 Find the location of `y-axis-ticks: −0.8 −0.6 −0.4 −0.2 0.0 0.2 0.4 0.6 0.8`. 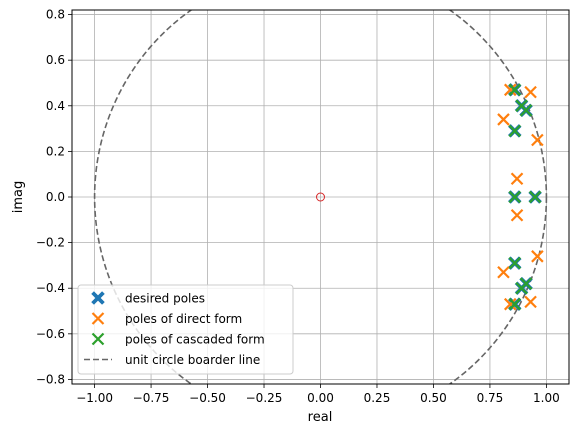

y-axis-ticks: −0.8 −0.6 −0.4 −0.2 0.0 0.2 0.4 0.6 0.8 is located at coordinates (54, 197).